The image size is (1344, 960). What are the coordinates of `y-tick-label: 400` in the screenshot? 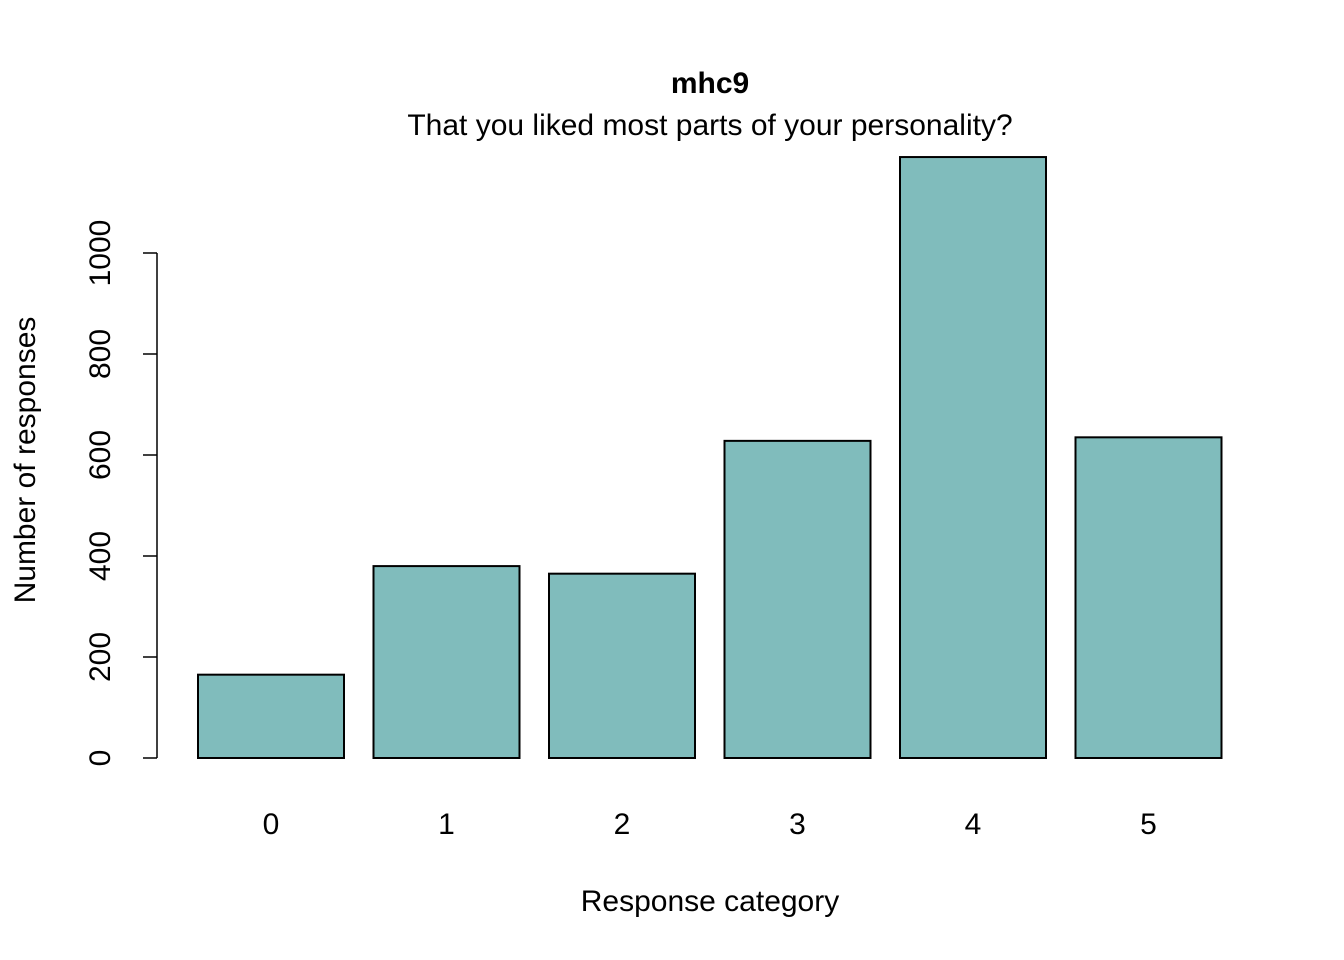 It's located at (100, 556).